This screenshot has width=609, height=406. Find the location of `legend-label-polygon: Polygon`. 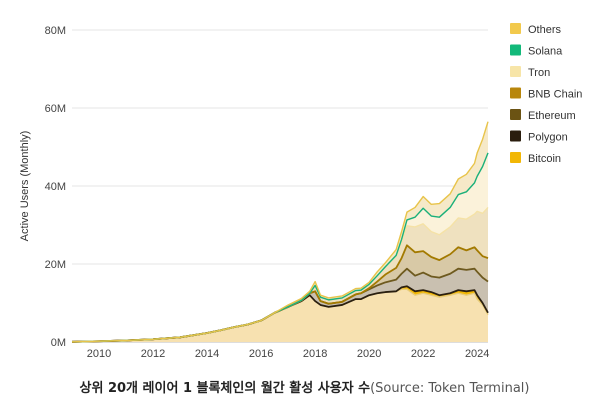

legend-label-polygon: Polygon is located at coordinates (548, 138).